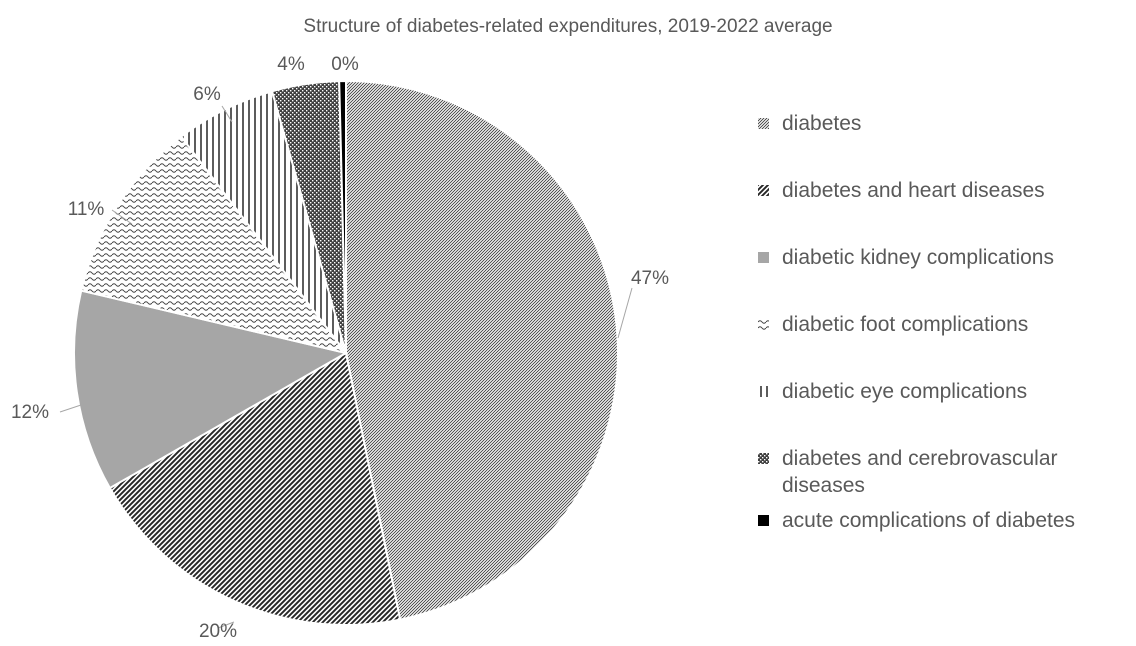 This screenshot has height=646, width=1136. I want to click on data-label-diabetes: 47%, so click(650, 278).